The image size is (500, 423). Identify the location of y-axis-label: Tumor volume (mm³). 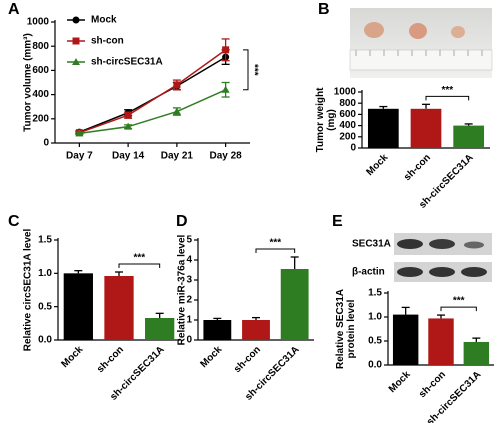
(28, 82).